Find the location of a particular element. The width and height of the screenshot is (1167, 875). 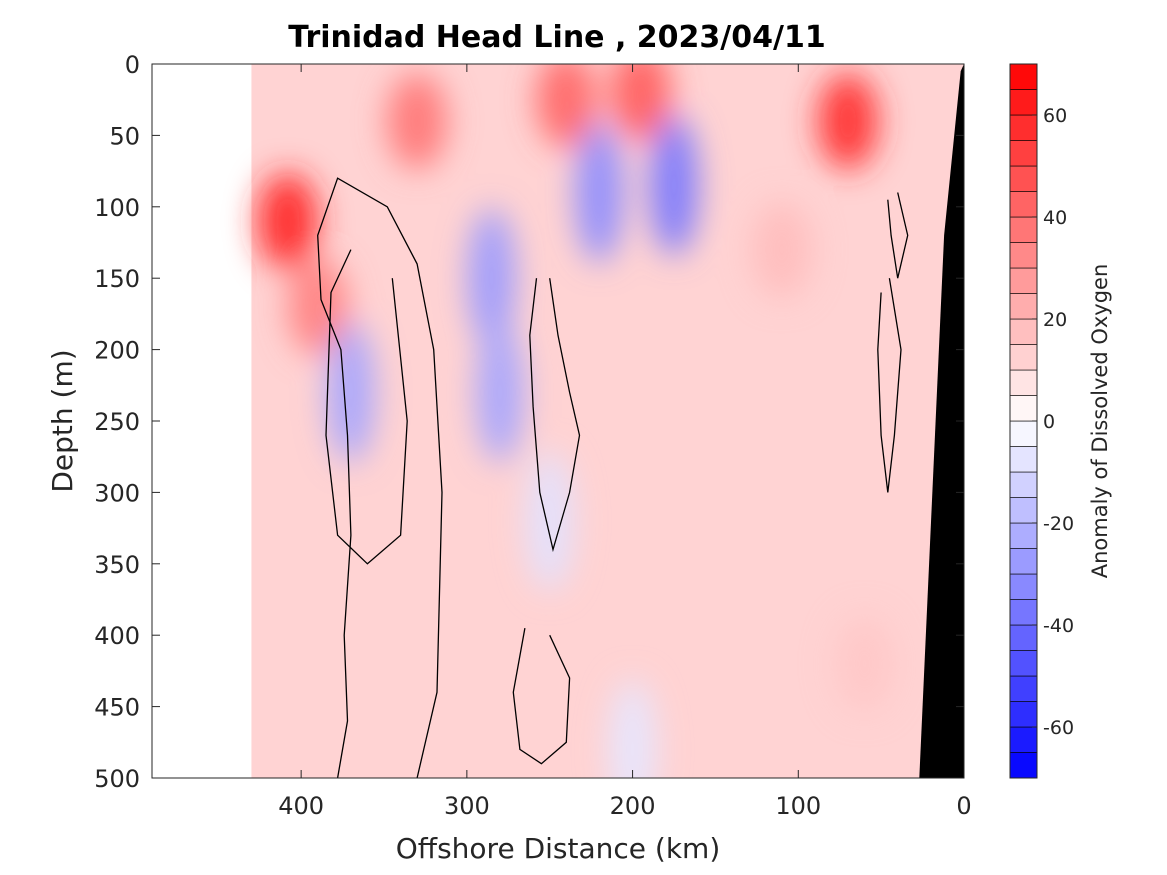

colorbar-tick-label: -40 is located at coordinates (1058, 626).